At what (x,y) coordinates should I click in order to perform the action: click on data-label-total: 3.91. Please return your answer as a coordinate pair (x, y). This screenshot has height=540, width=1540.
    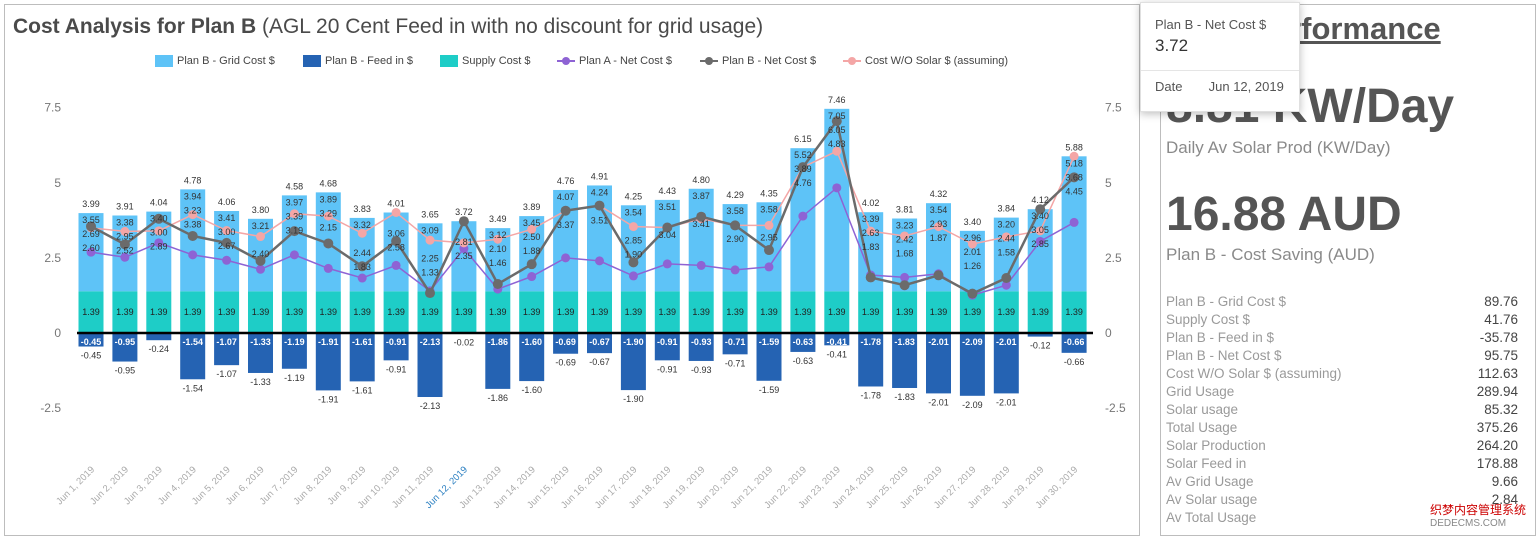
    Looking at the image, I should click on (125, 207).